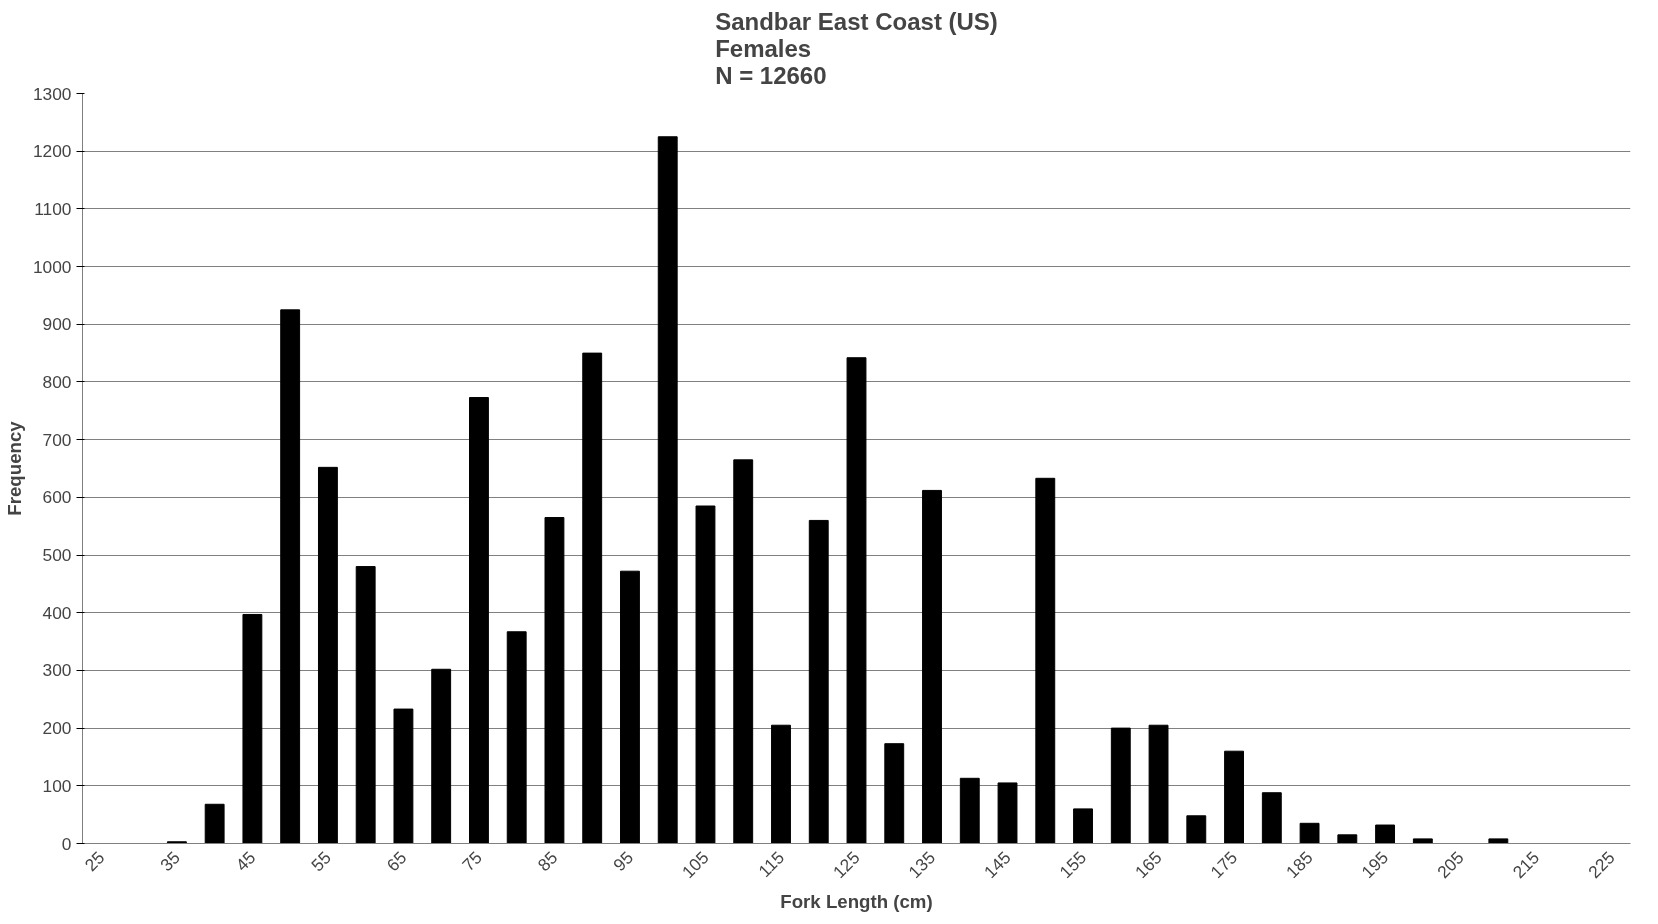 This screenshot has height=924, width=1658. I want to click on x-tick-label: 45, so click(245, 861).